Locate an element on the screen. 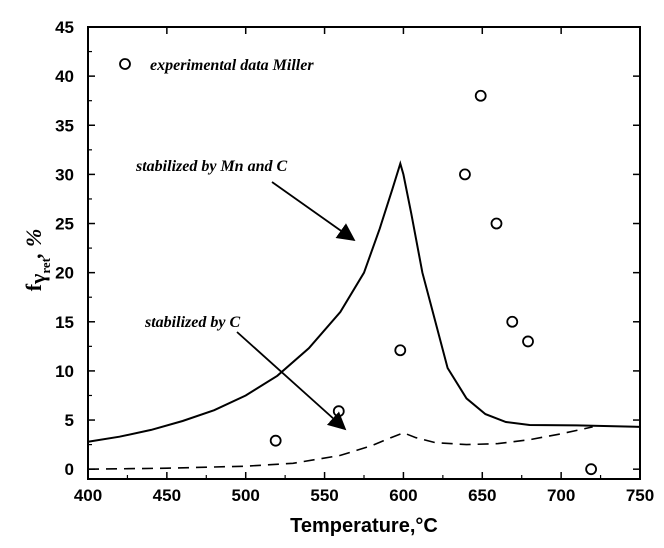  y-tick-label: 10 is located at coordinates (64, 371).